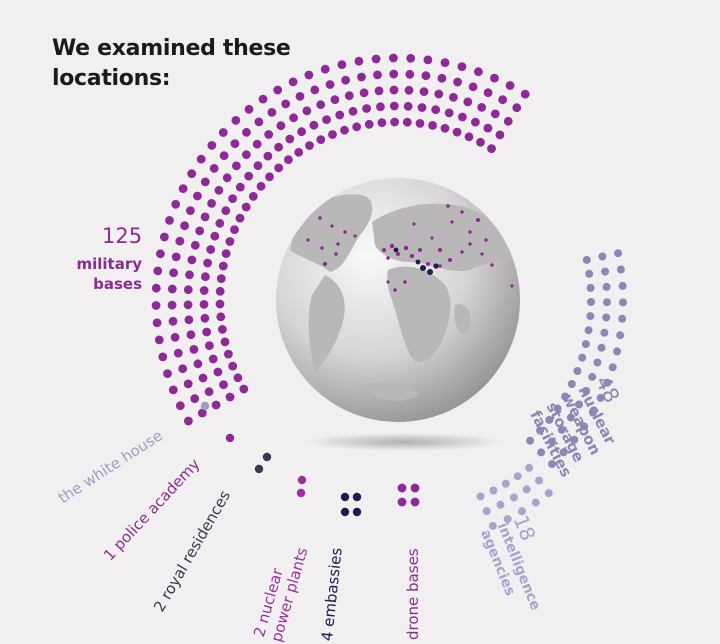 The image size is (720, 644). What do you see at coordinates (576, 358) in the screenshot?
I see `nuclear-weapon-facility-dots` at bounding box center [576, 358].